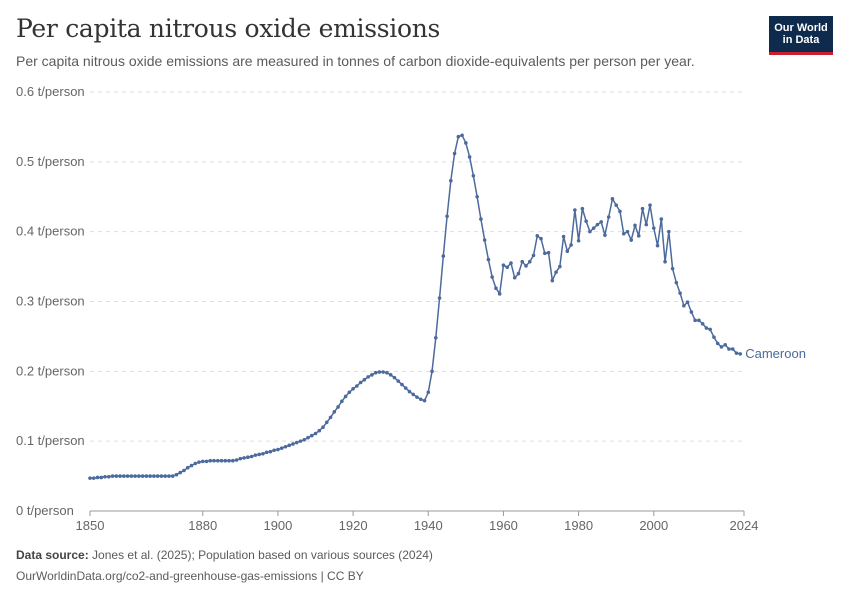 Image resolution: width=850 pixels, height=600 pixels. What do you see at coordinates (50, 161) in the screenshot?
I see `y-tick-label: 0.5 t/person` at bounding box center [50, 161].